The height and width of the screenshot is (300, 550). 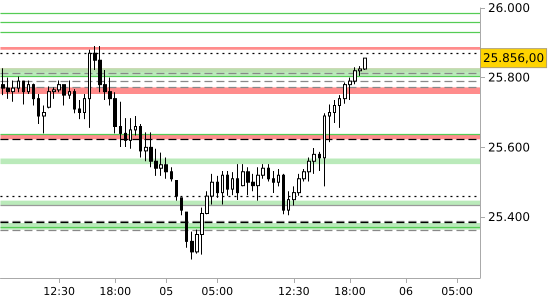 What do you see at coordinates (166, 291) in the screenshot?
I see `x-tick-label: 05` at bounding box center [166, 291].